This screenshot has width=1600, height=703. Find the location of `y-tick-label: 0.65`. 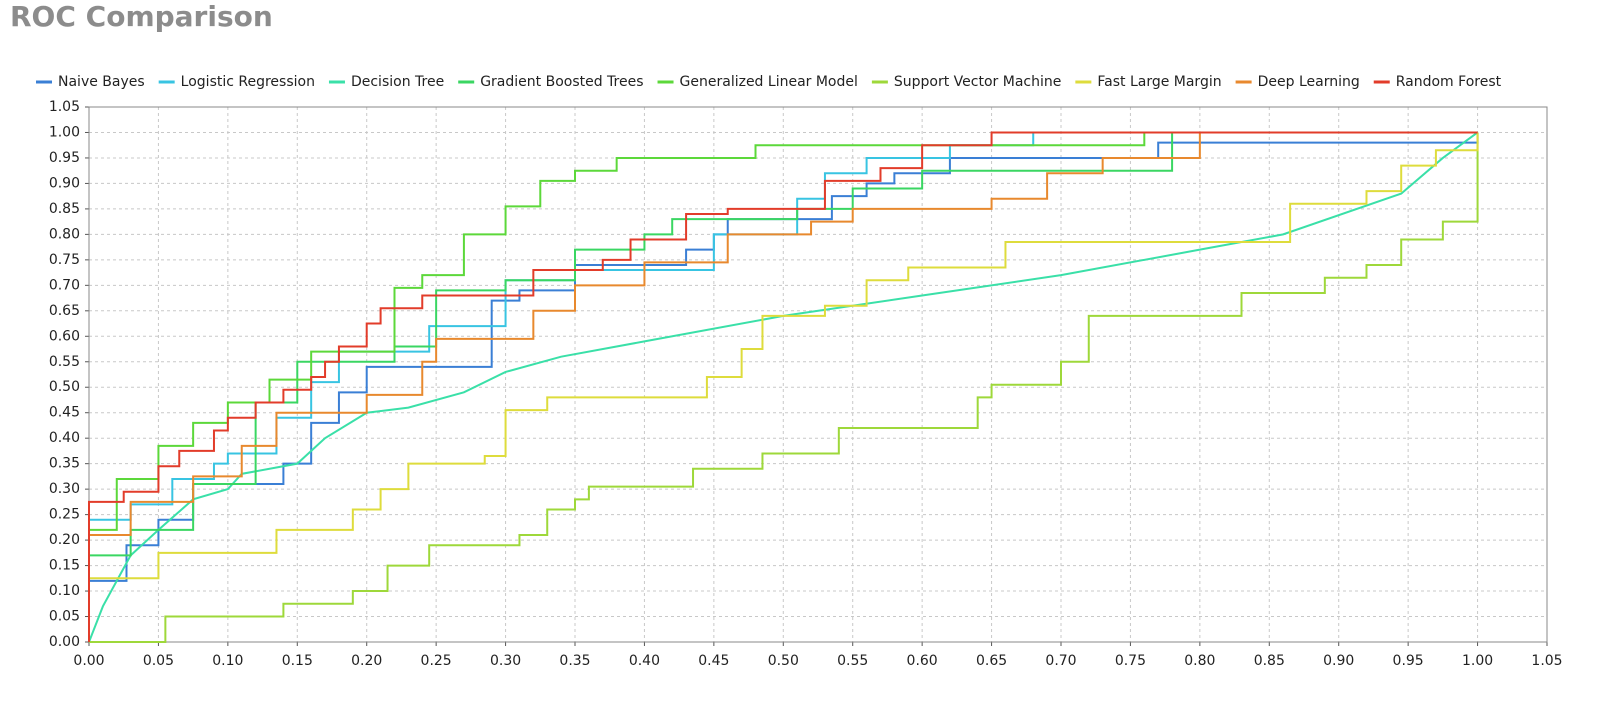

y-tick-label: 0.65 is located at coordinates (64, 311).